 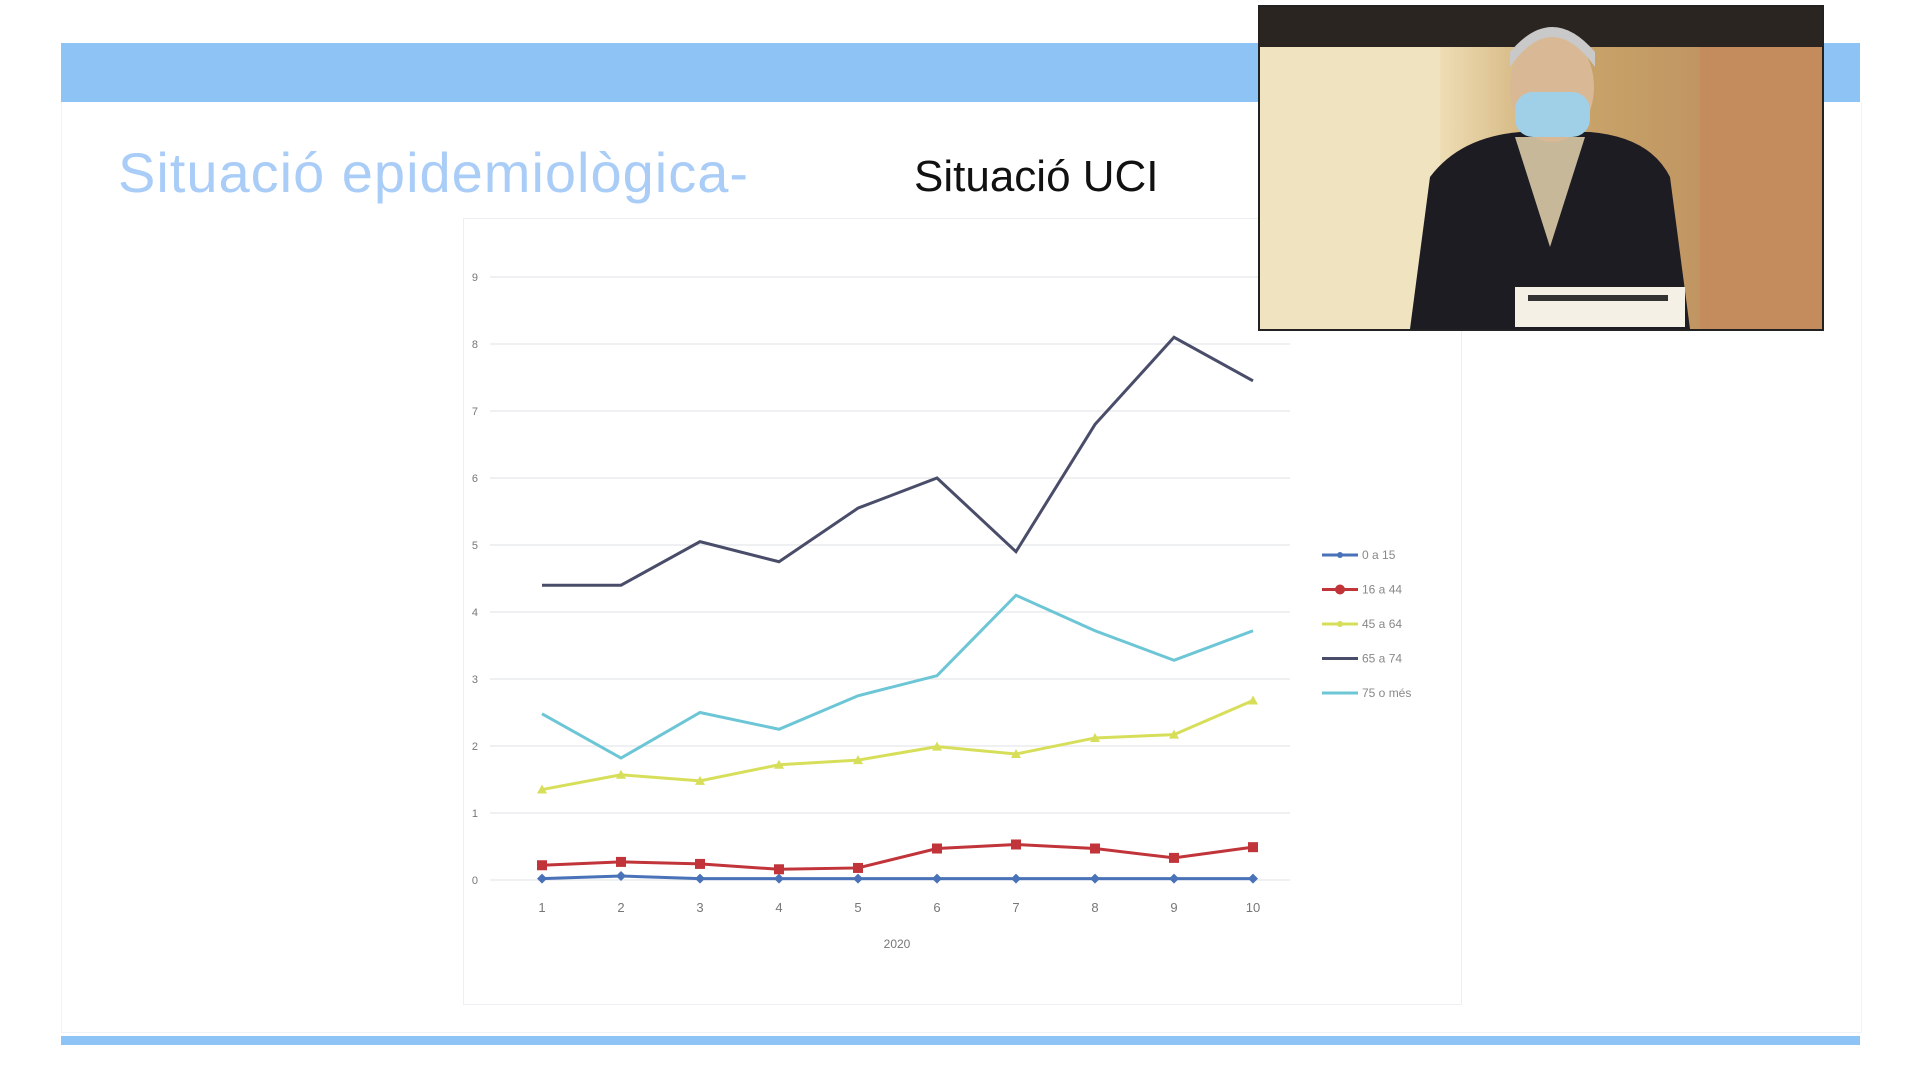 I want to click on x-tick-label: 1, so click(x=541, y=907).